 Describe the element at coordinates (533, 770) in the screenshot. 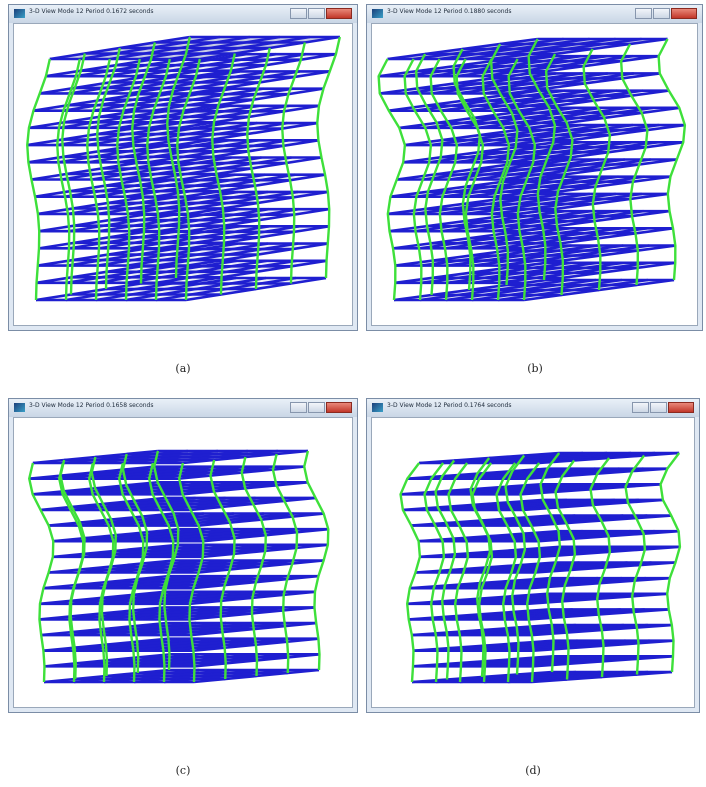

I see `caption: (d)` at that location.